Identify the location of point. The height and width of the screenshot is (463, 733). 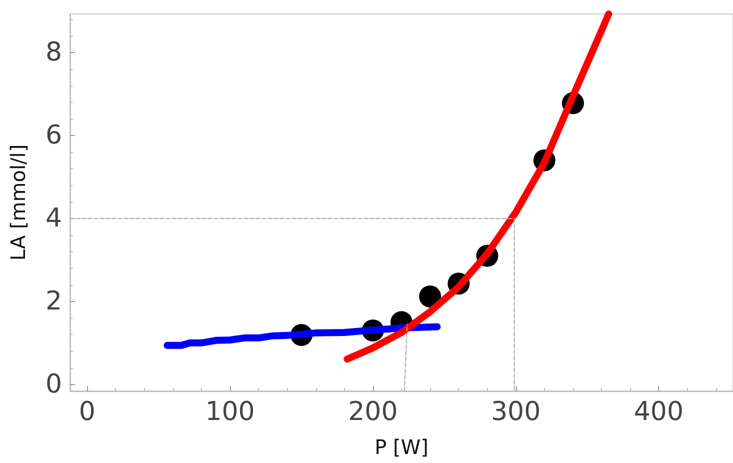
(430, 296).